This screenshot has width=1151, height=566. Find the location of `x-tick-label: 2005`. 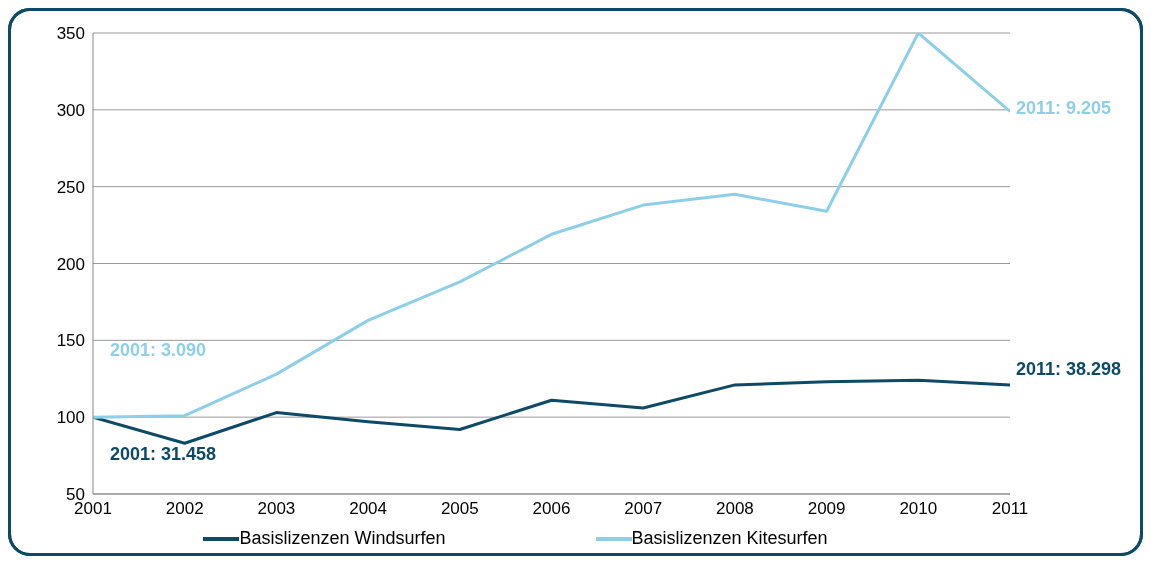

x-tick-label: 2005 is located at coordinates (459, 509).